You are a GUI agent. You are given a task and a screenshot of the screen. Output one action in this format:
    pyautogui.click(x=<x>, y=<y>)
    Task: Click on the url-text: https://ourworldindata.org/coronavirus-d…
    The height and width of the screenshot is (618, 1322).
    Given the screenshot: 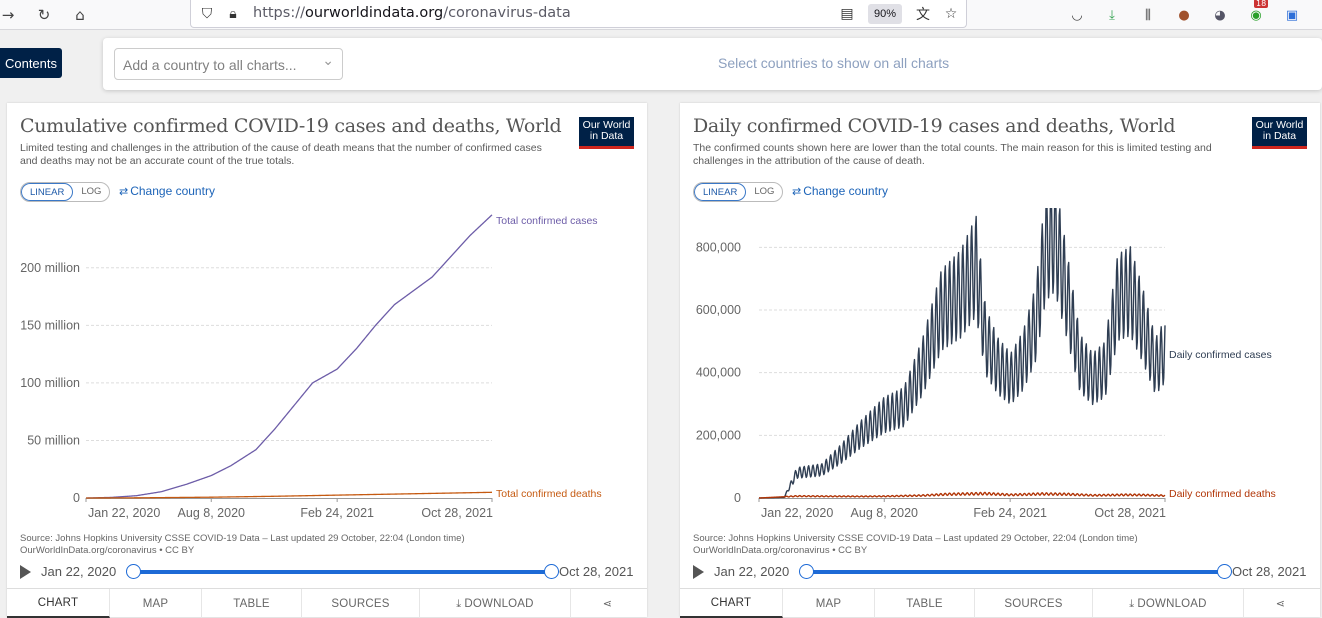 What is the action you would take?
    pyautogui.click(x=412, y=13)
    